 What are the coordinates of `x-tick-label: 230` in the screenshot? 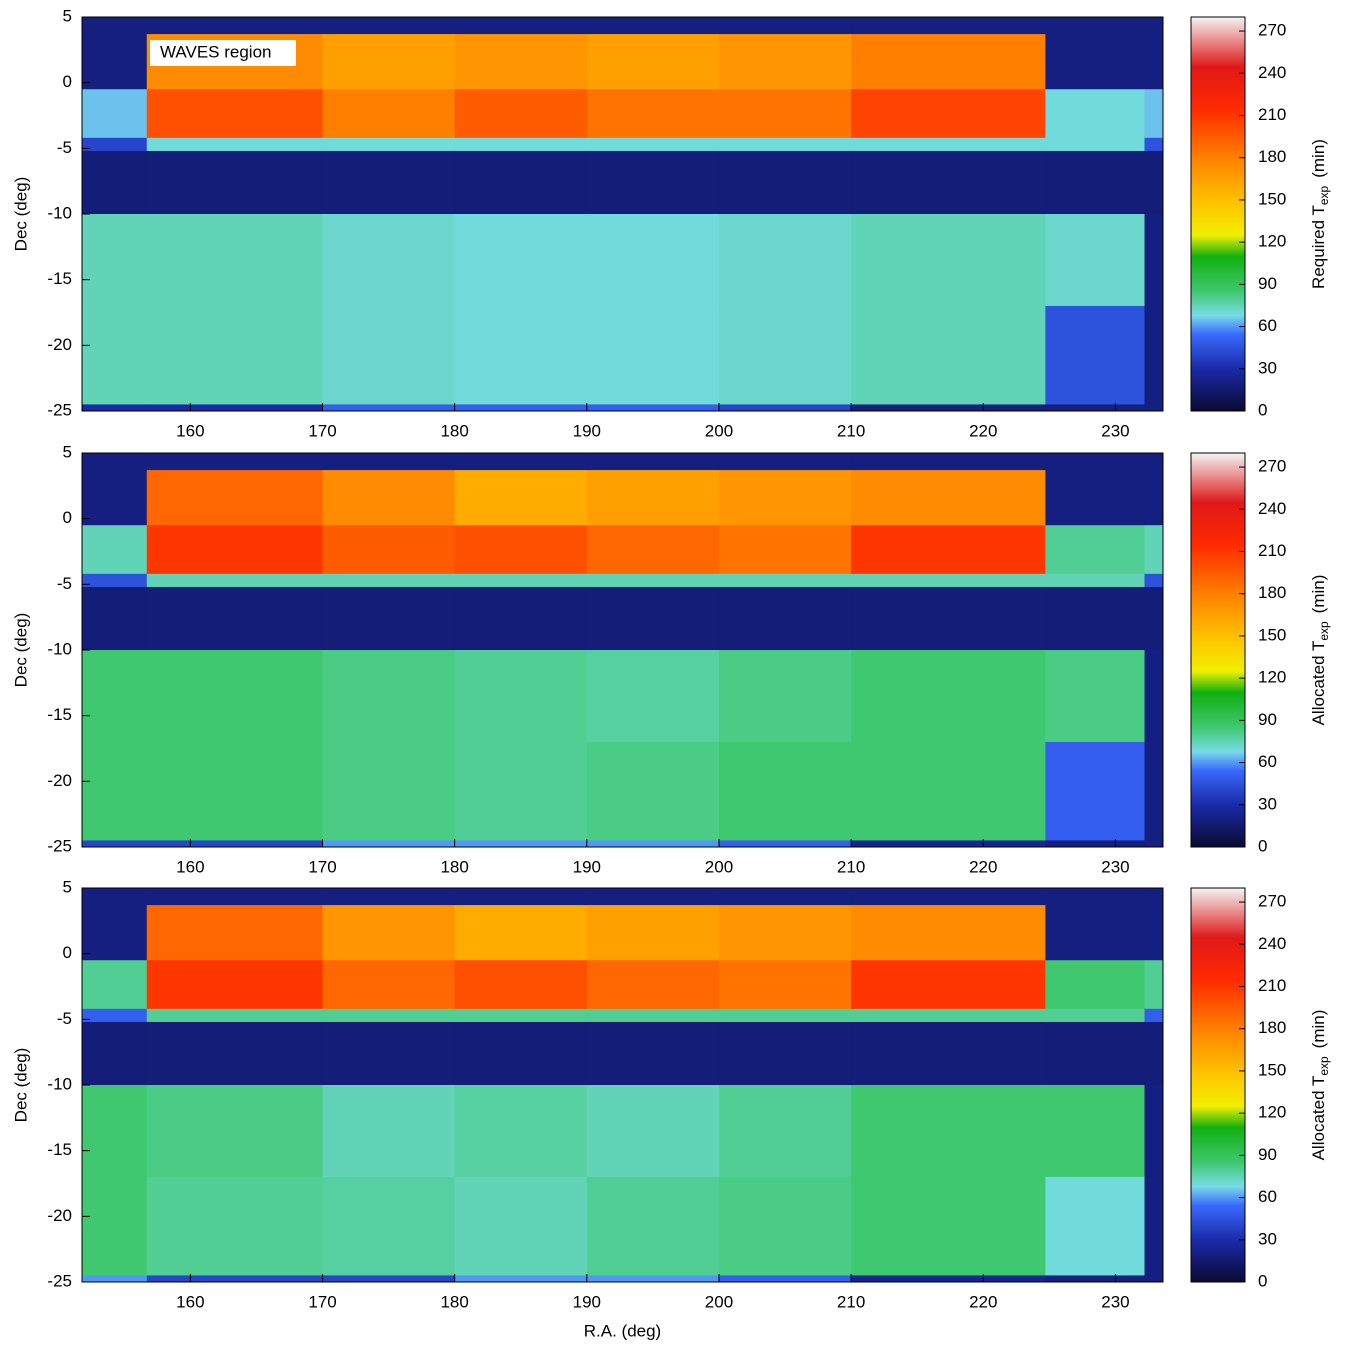 It's located at (1115, 430).